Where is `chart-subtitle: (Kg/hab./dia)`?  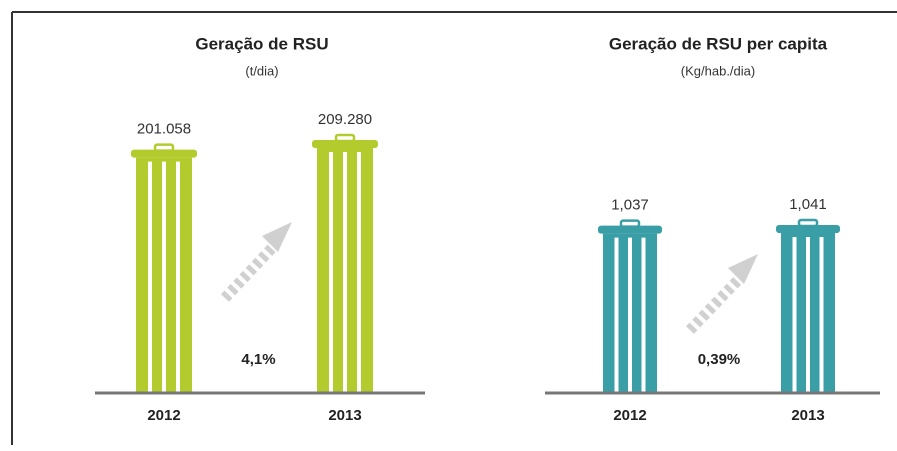 chart-subtitle: (Kg/hab./dia) is located at coordinates (718, 70).